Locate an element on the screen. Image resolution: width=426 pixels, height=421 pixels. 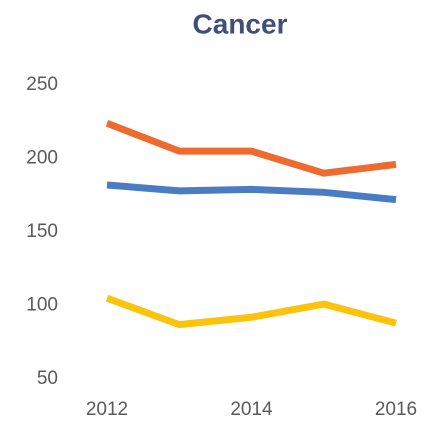
y-tick-label: 150 is located at coordinates (42, 231).